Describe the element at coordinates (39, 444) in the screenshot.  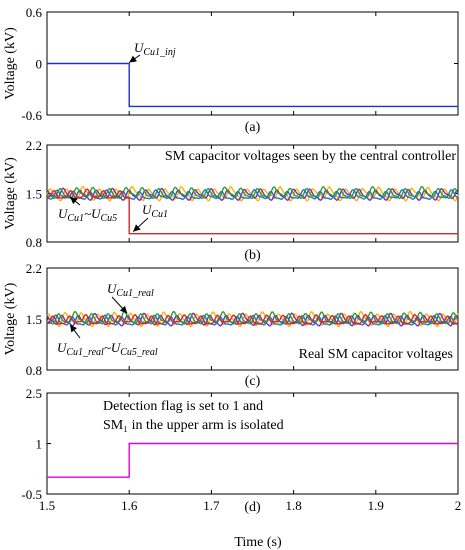
I see `y-tick-label: 1` at that location.